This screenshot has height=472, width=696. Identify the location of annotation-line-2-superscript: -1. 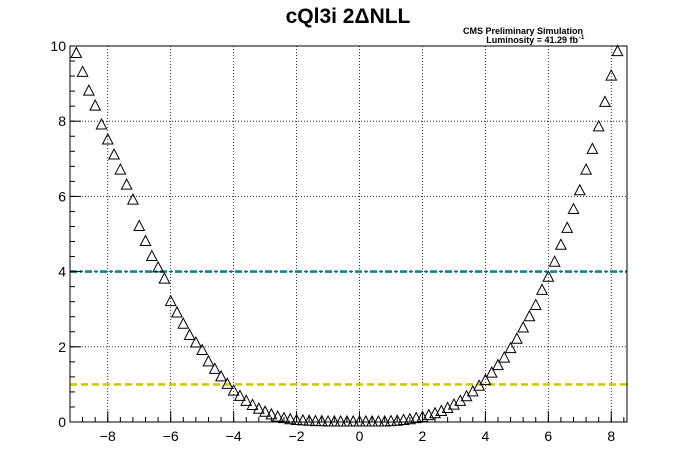
(582, 38).